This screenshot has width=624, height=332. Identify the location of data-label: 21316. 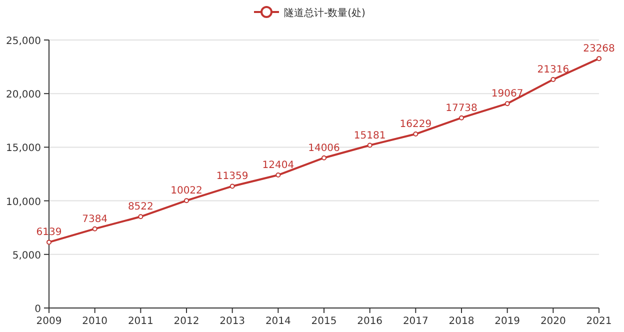
(553, 70).